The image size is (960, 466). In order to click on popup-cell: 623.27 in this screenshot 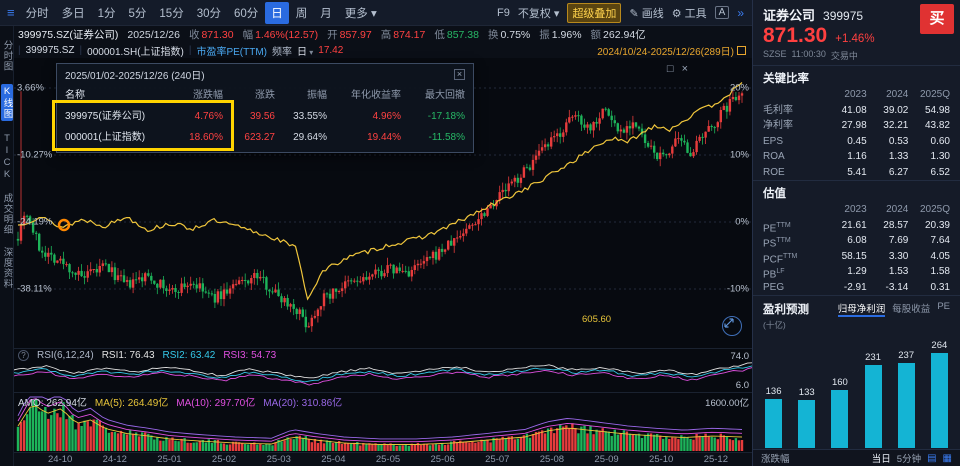, I will do `click(259, 137)`.